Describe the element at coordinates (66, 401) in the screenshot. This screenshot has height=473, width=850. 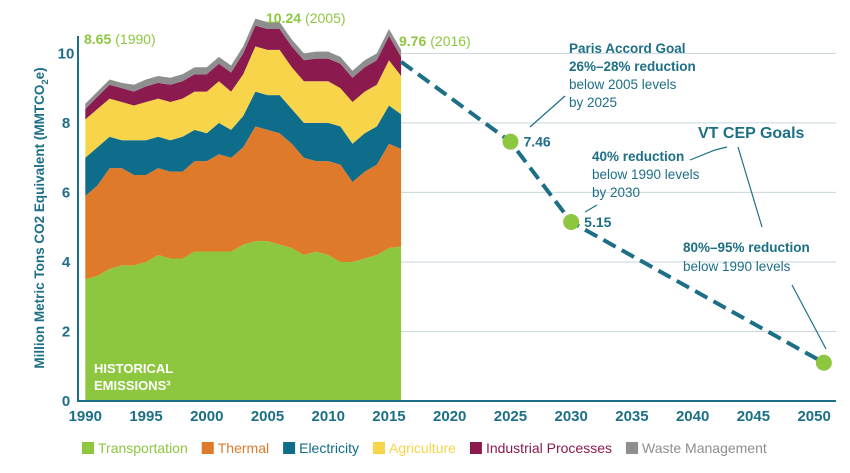
I see `y-tick-0: 0` at that location.